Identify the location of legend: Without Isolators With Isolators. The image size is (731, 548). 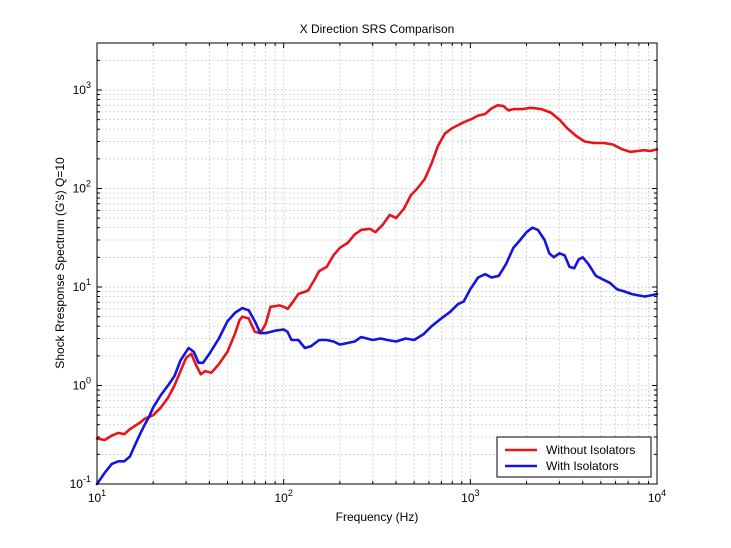
(574, 457).